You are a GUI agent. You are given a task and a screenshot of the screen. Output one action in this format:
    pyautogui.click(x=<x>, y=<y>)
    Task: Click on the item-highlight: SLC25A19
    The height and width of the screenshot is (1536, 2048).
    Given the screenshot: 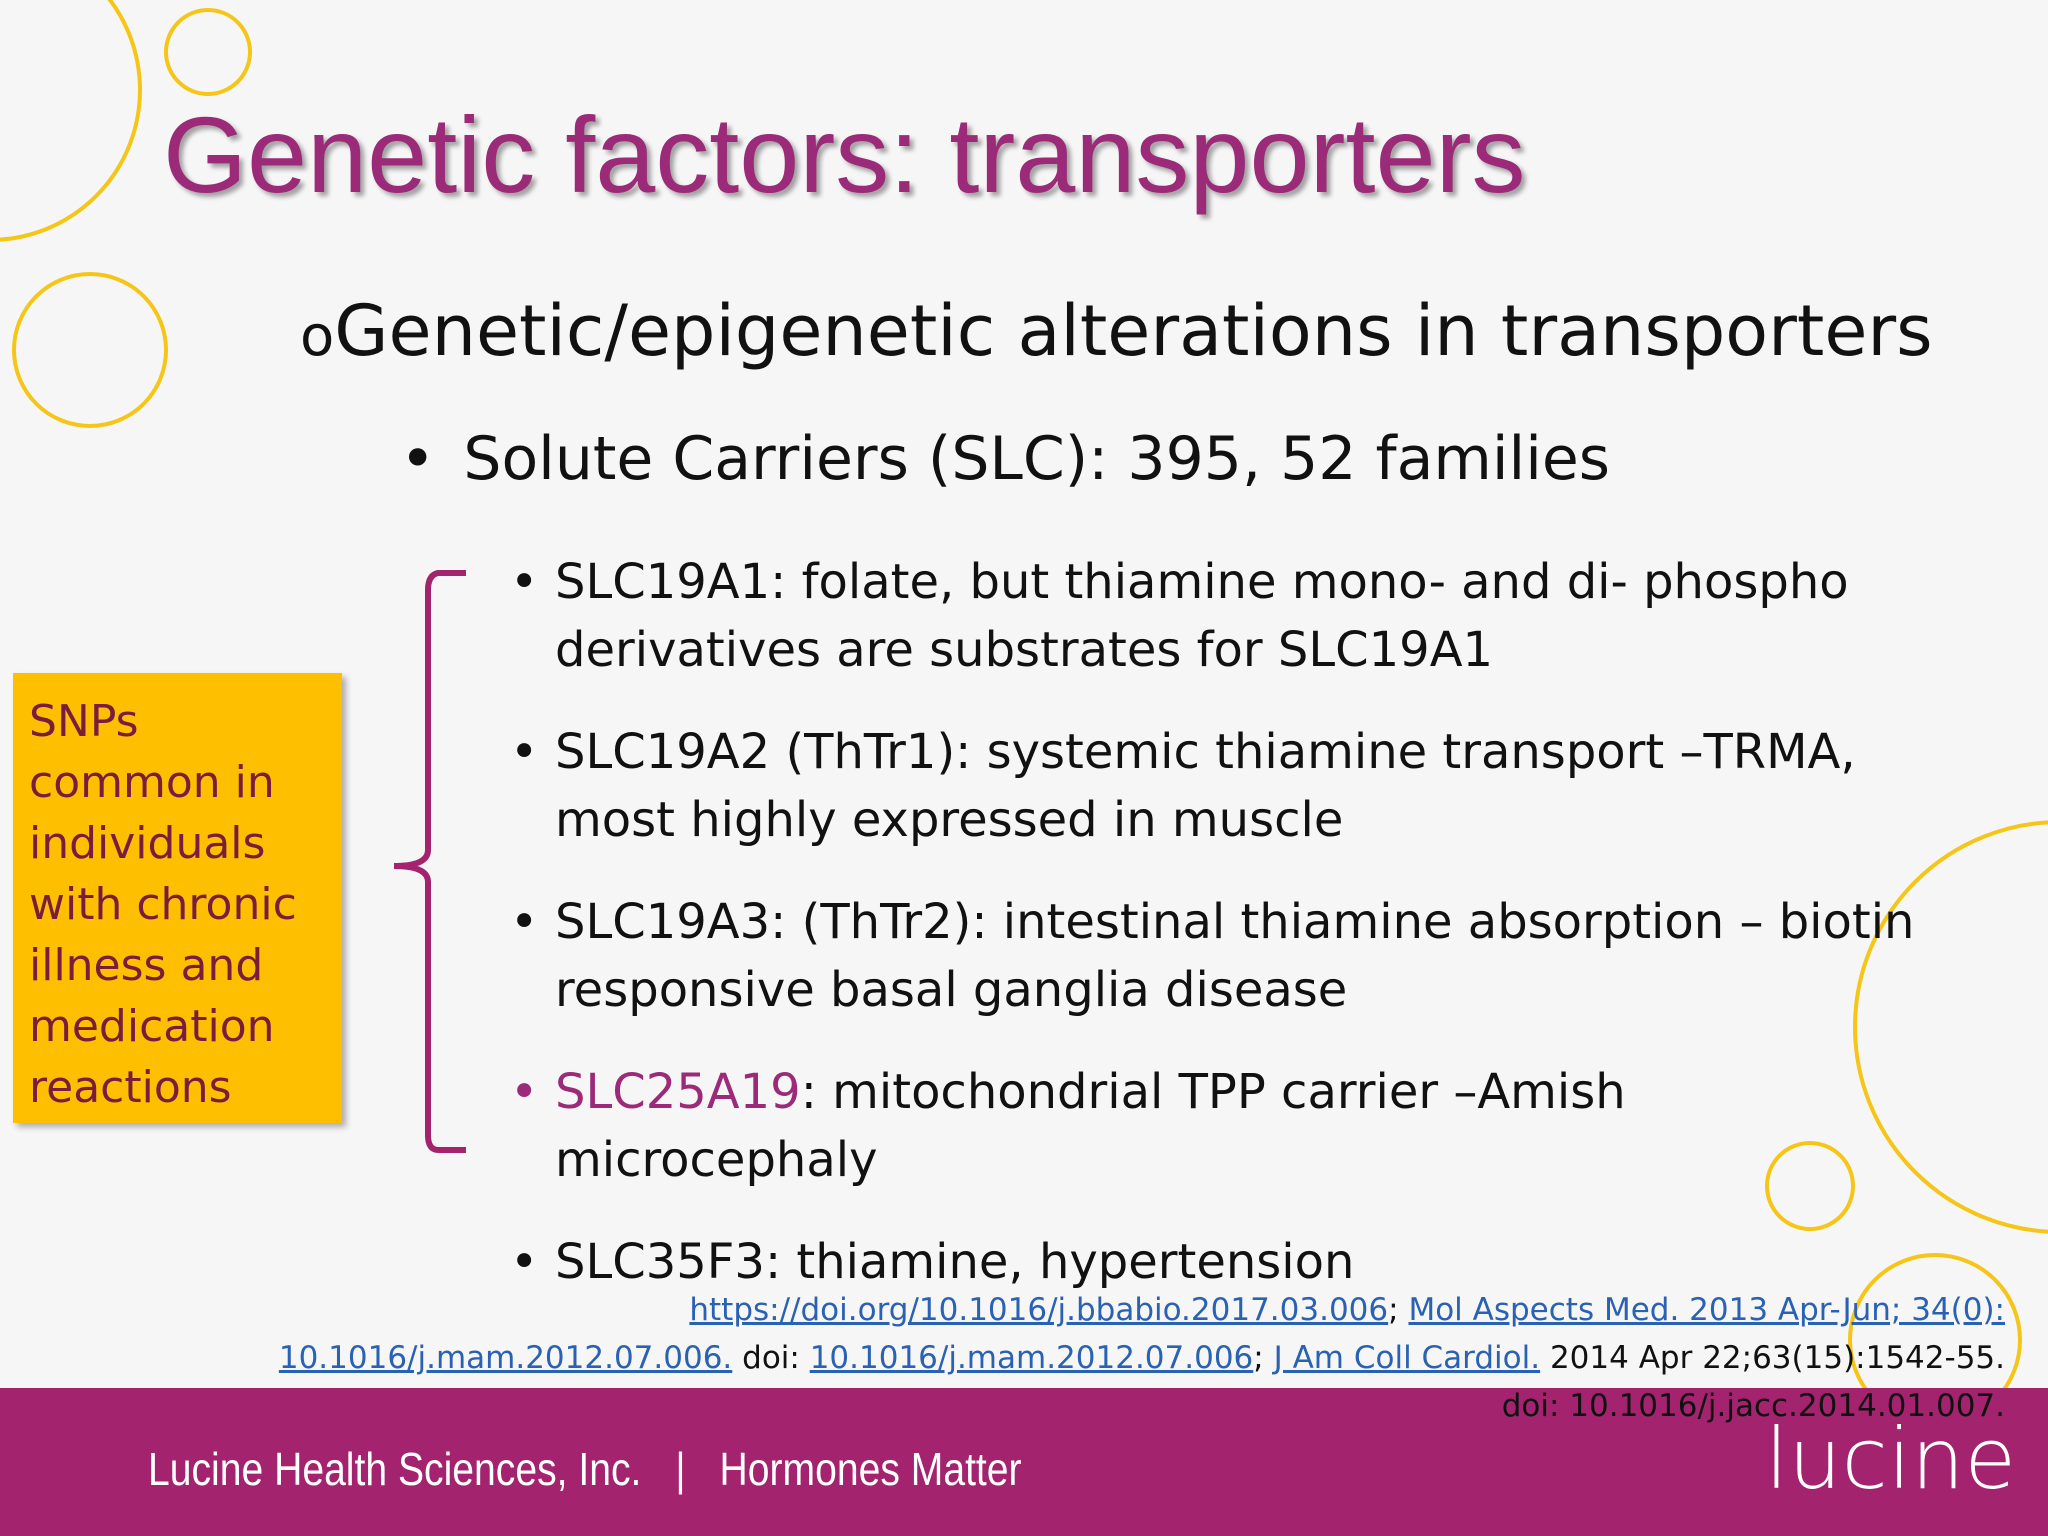 What is the action you would take?
    pyautogui.click(x=678, y=1092)
    